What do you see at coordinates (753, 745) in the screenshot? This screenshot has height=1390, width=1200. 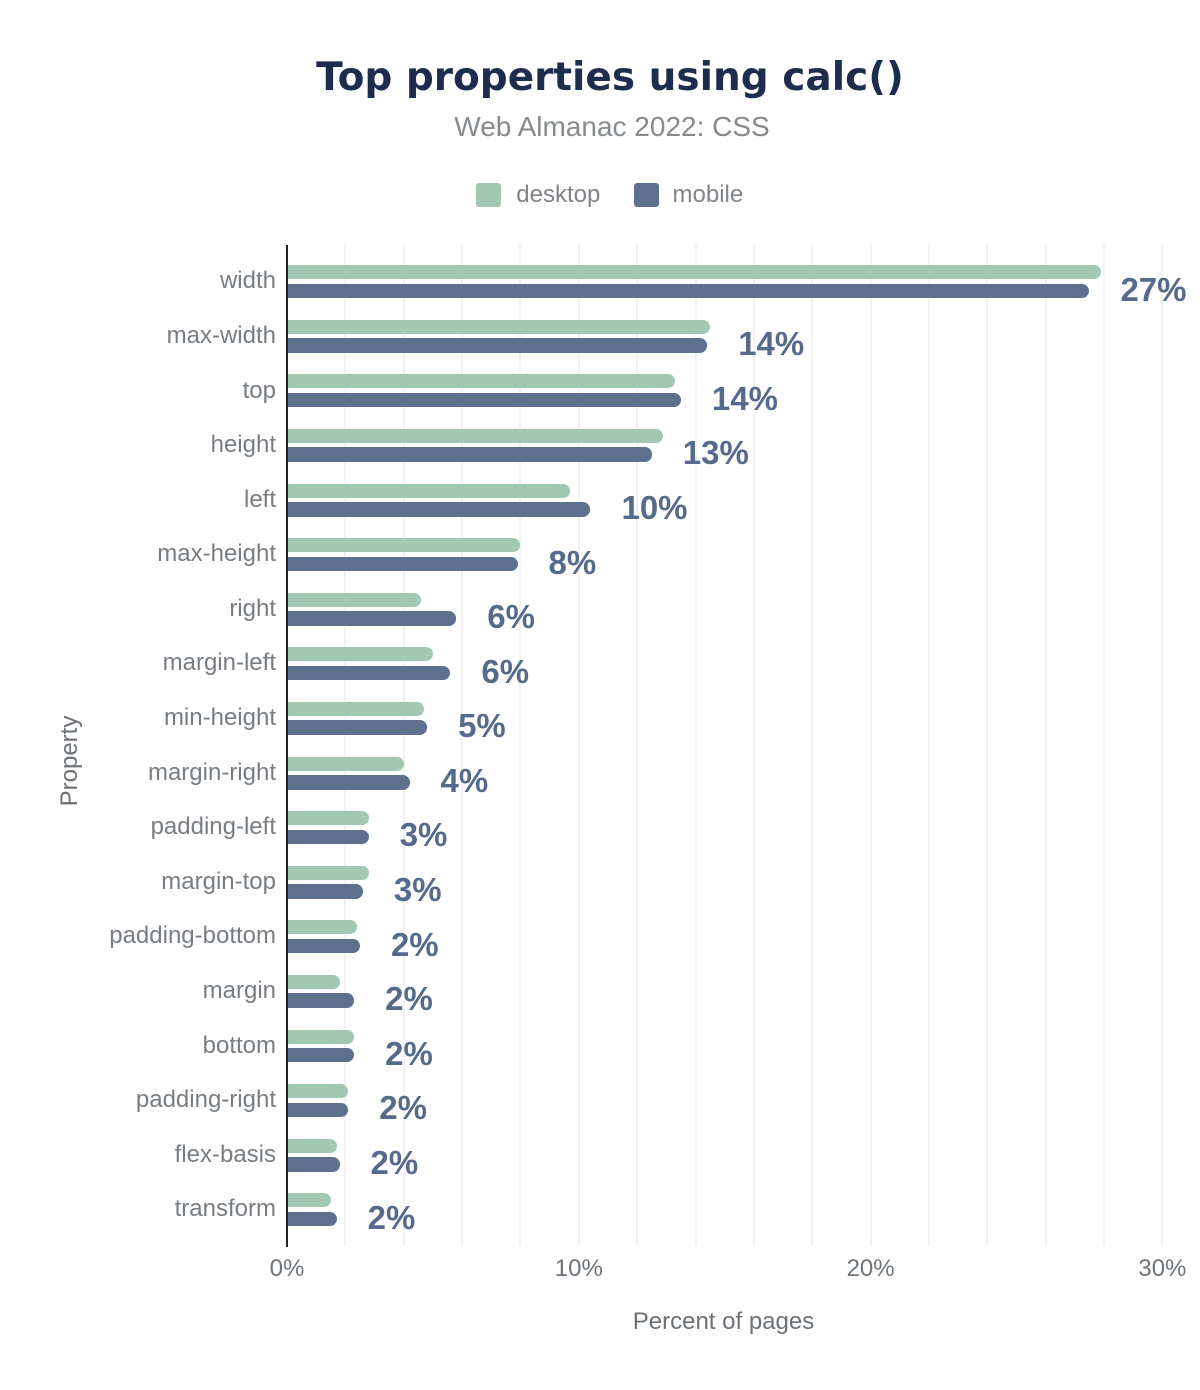 I see `gridline-16pct` at bounding box center [753, 745].